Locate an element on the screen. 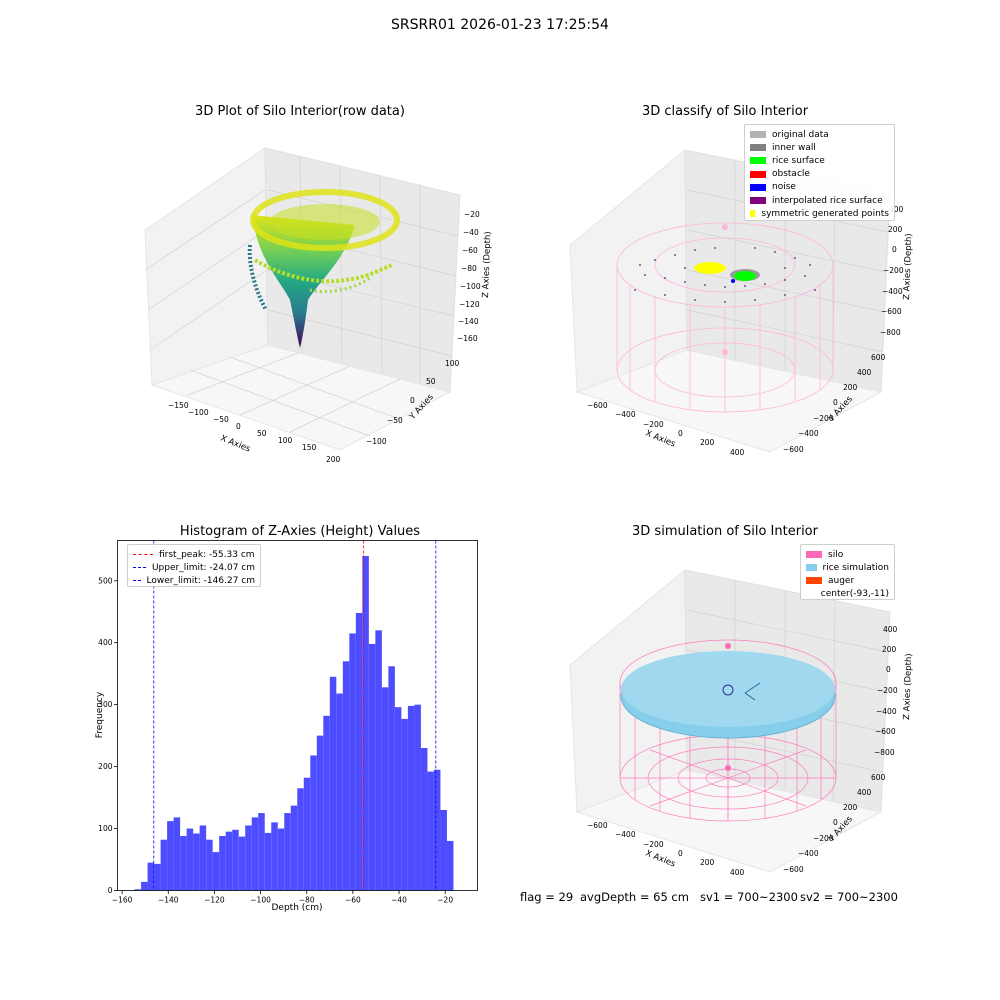 This screenshot has width=1000, height=1000. grid-lines is located at coordinates (787, 270).